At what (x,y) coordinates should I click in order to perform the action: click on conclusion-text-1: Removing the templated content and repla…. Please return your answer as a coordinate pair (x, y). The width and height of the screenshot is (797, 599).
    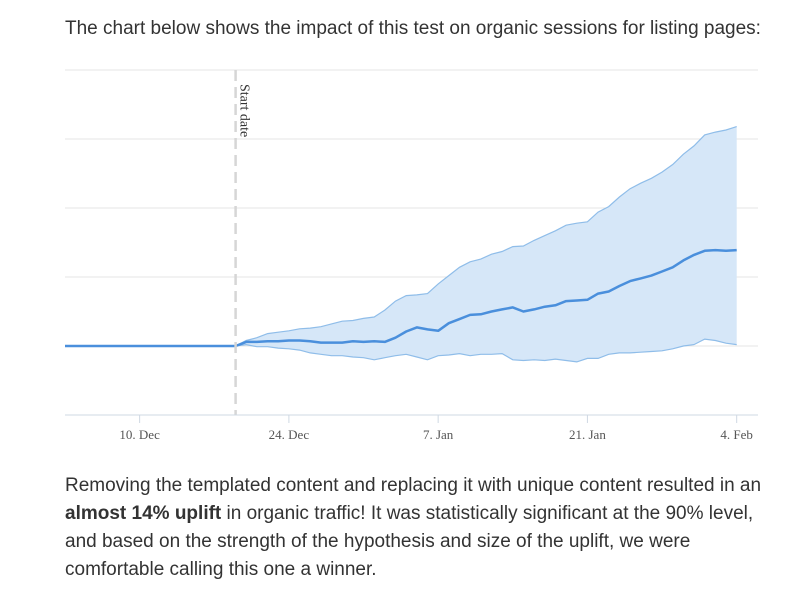
    Looking at the image, I should click on (413, 485).